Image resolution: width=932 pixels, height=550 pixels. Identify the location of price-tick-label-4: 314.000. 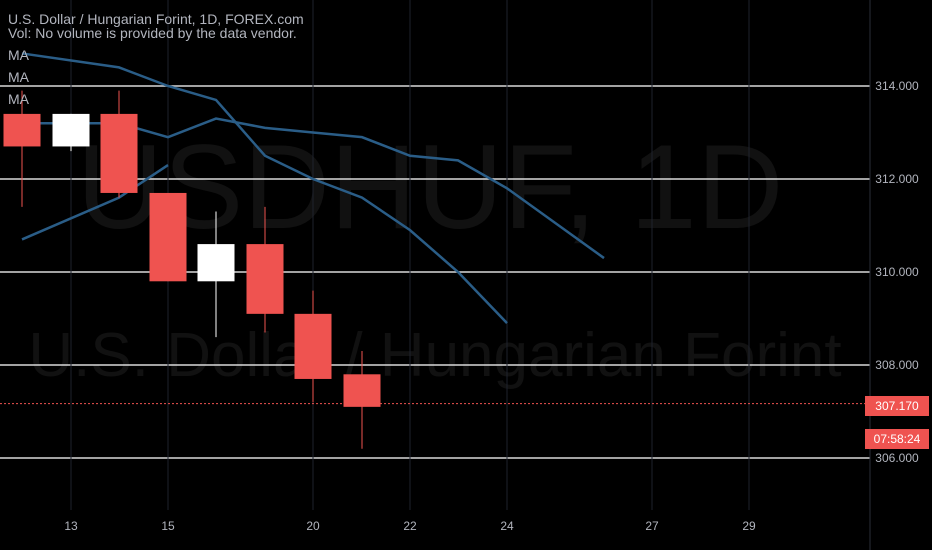
(897, 86).